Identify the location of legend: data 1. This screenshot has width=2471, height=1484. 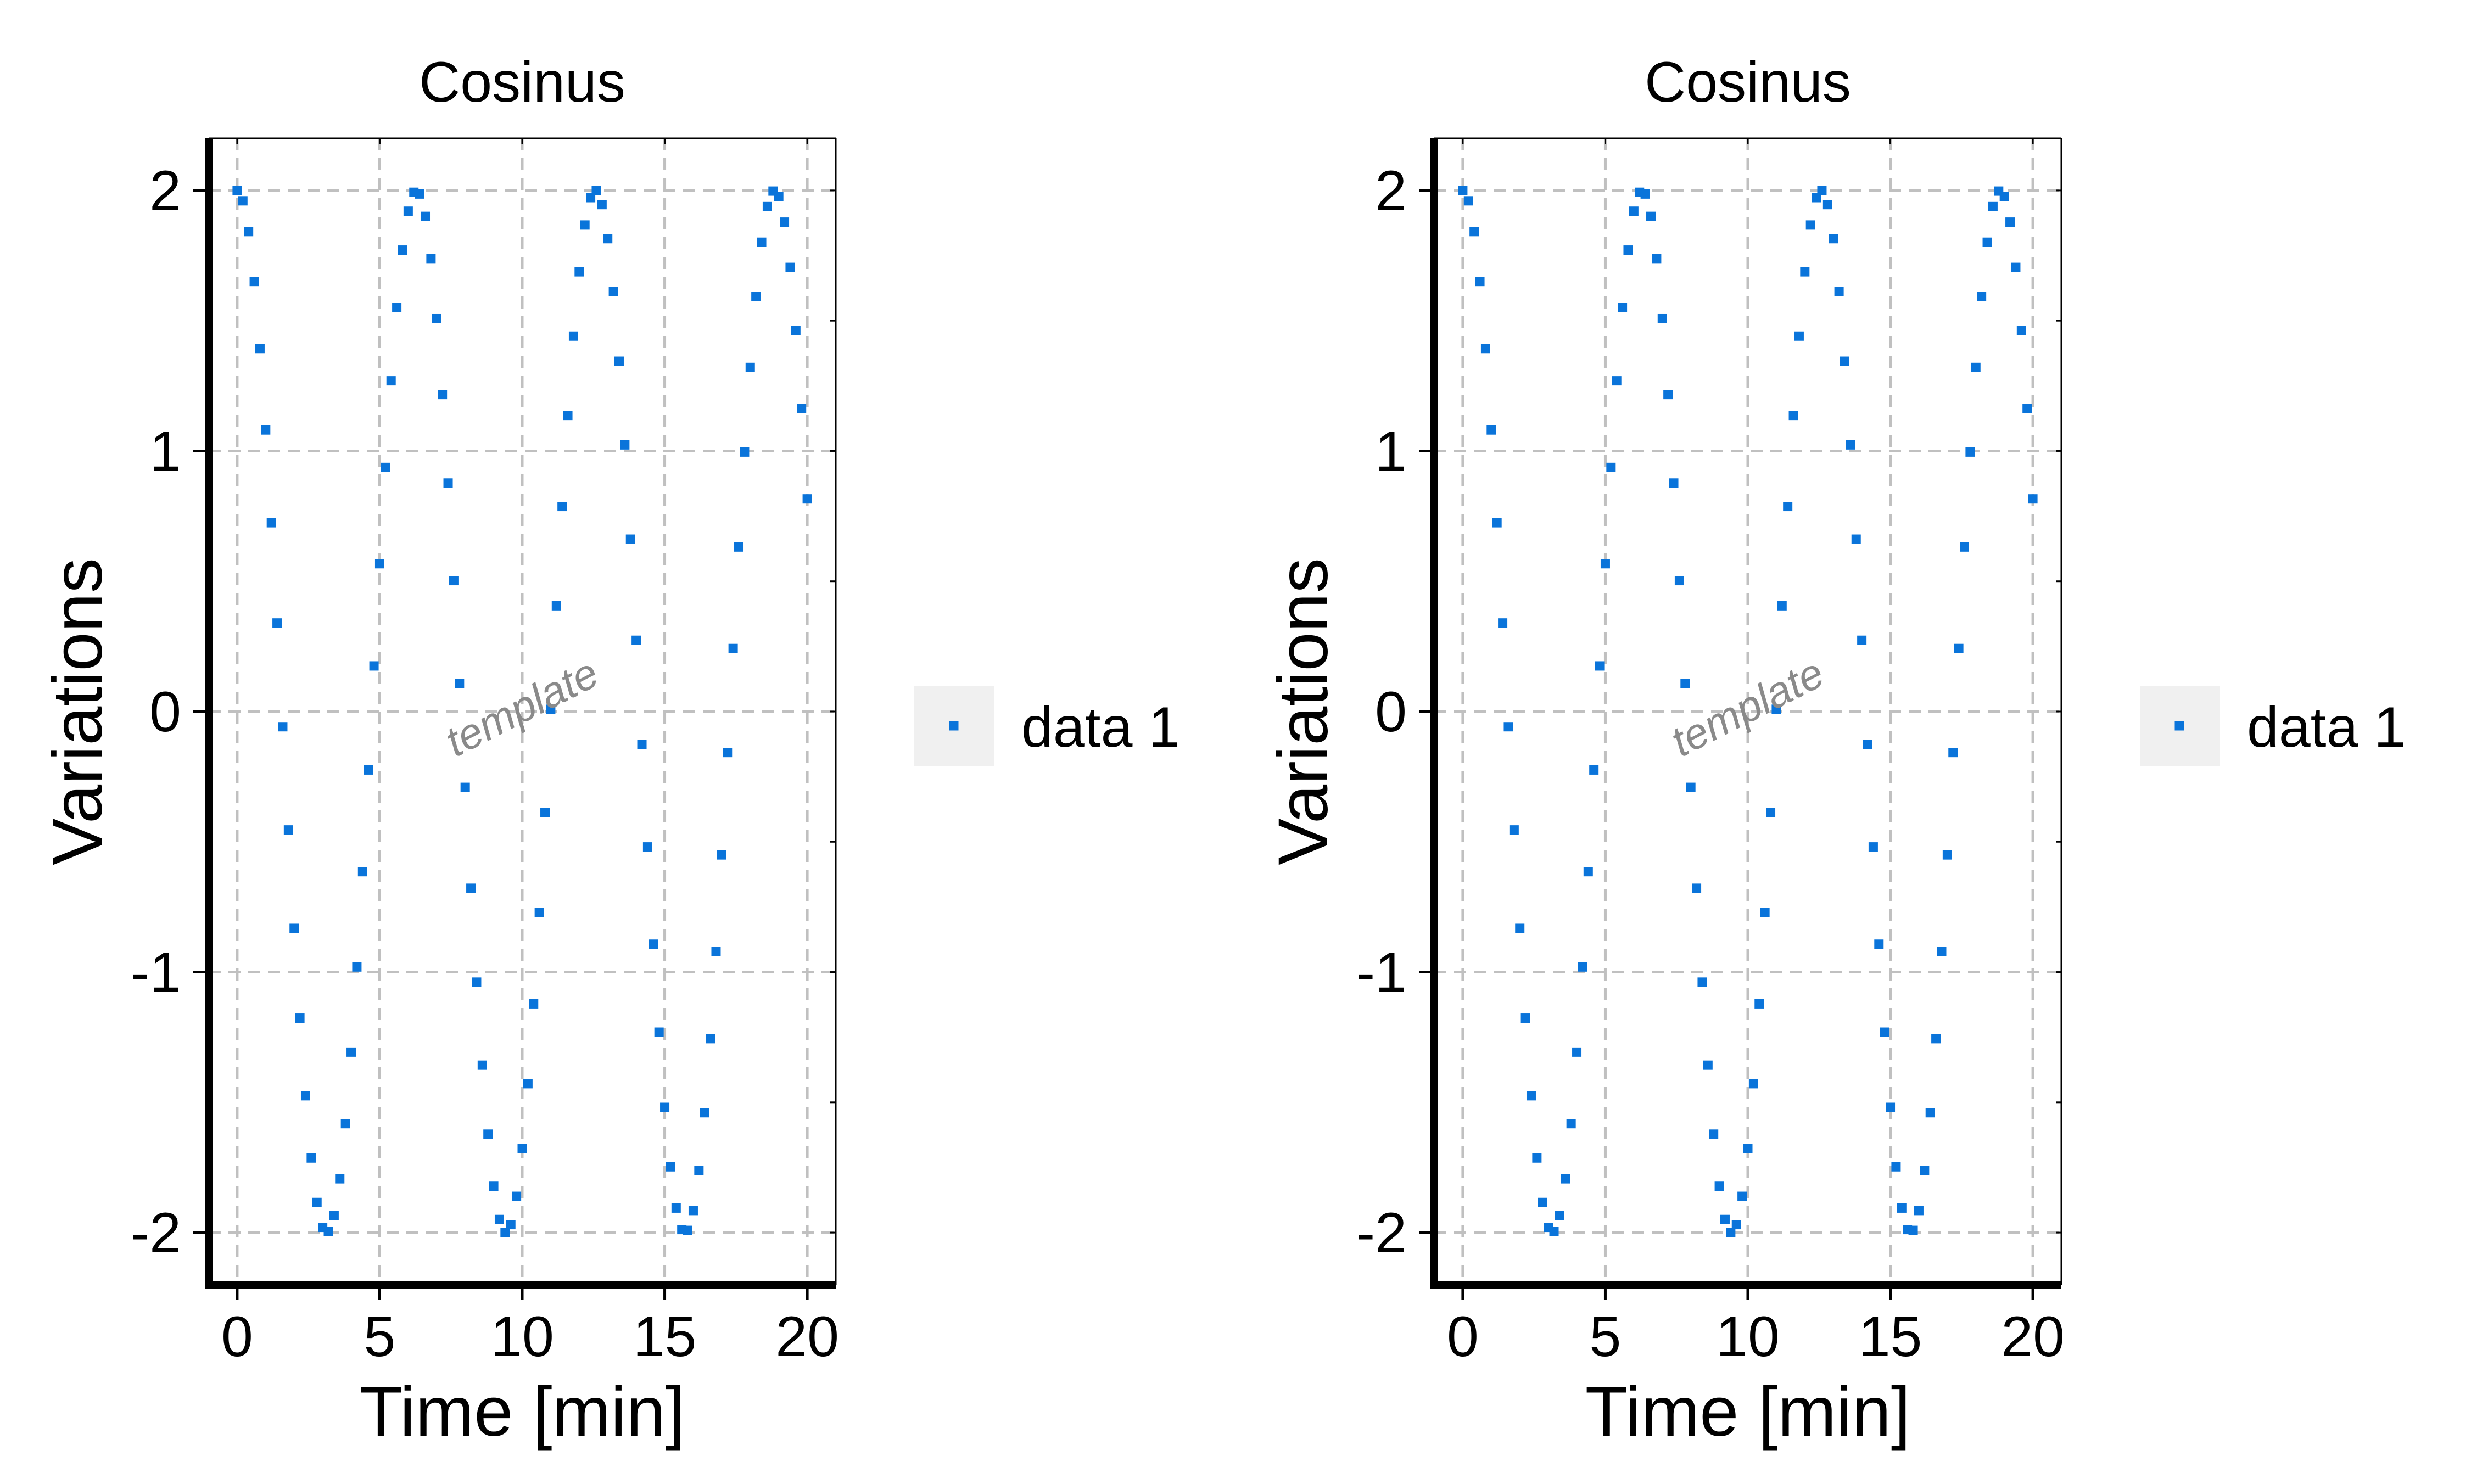
(1047, 726).